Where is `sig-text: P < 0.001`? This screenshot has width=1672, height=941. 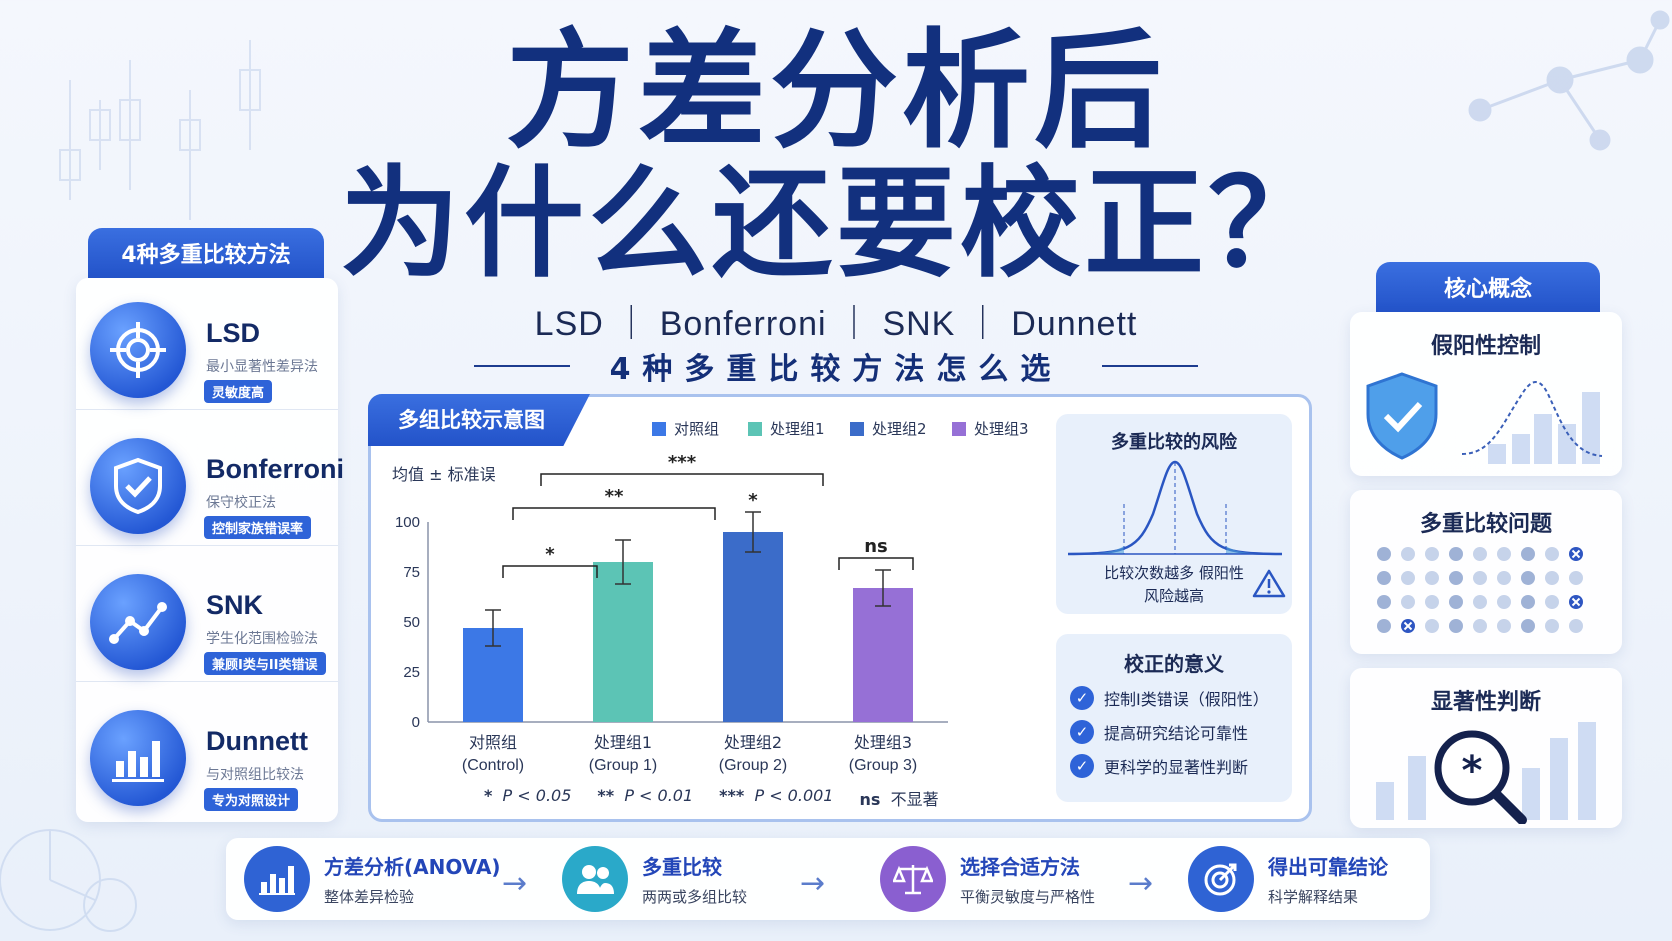 sig-text: P < 0.001 is located at coordinates (794, 795).